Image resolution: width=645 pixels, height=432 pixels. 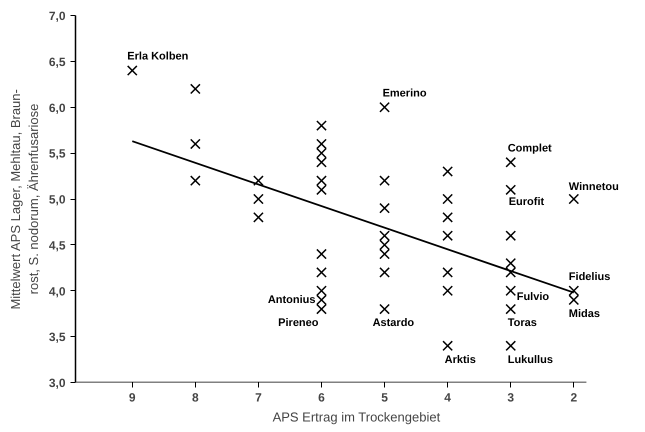 I want to click on y-tick-label: 5,5, so click(x=57, y=153).